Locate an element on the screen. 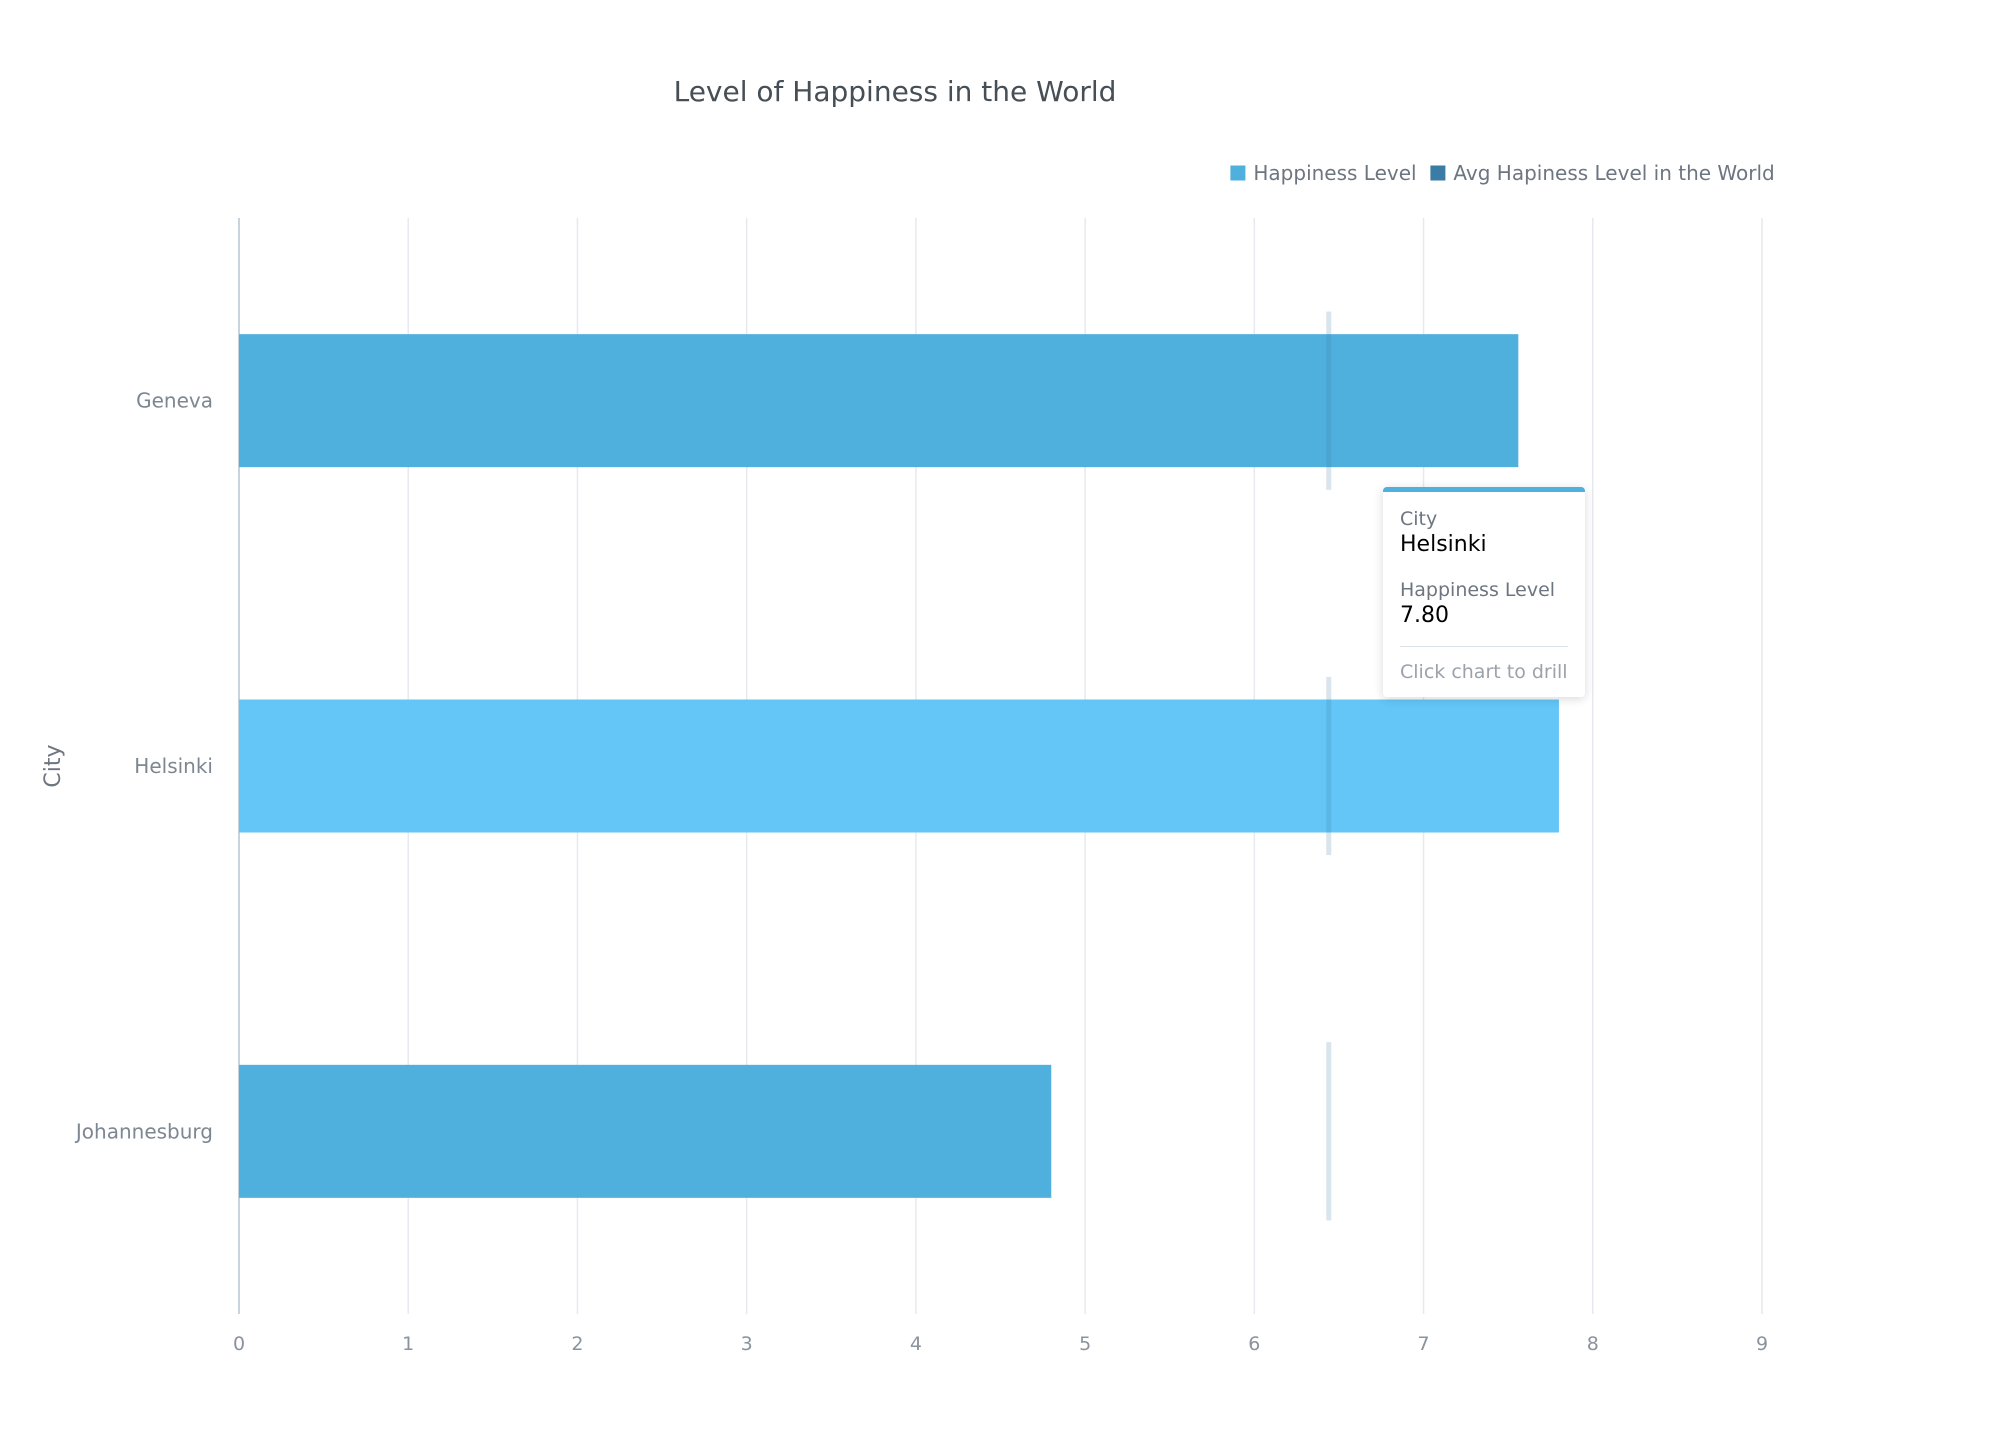  x-tick-label: 6 is located at coordinates (1254, 1344).